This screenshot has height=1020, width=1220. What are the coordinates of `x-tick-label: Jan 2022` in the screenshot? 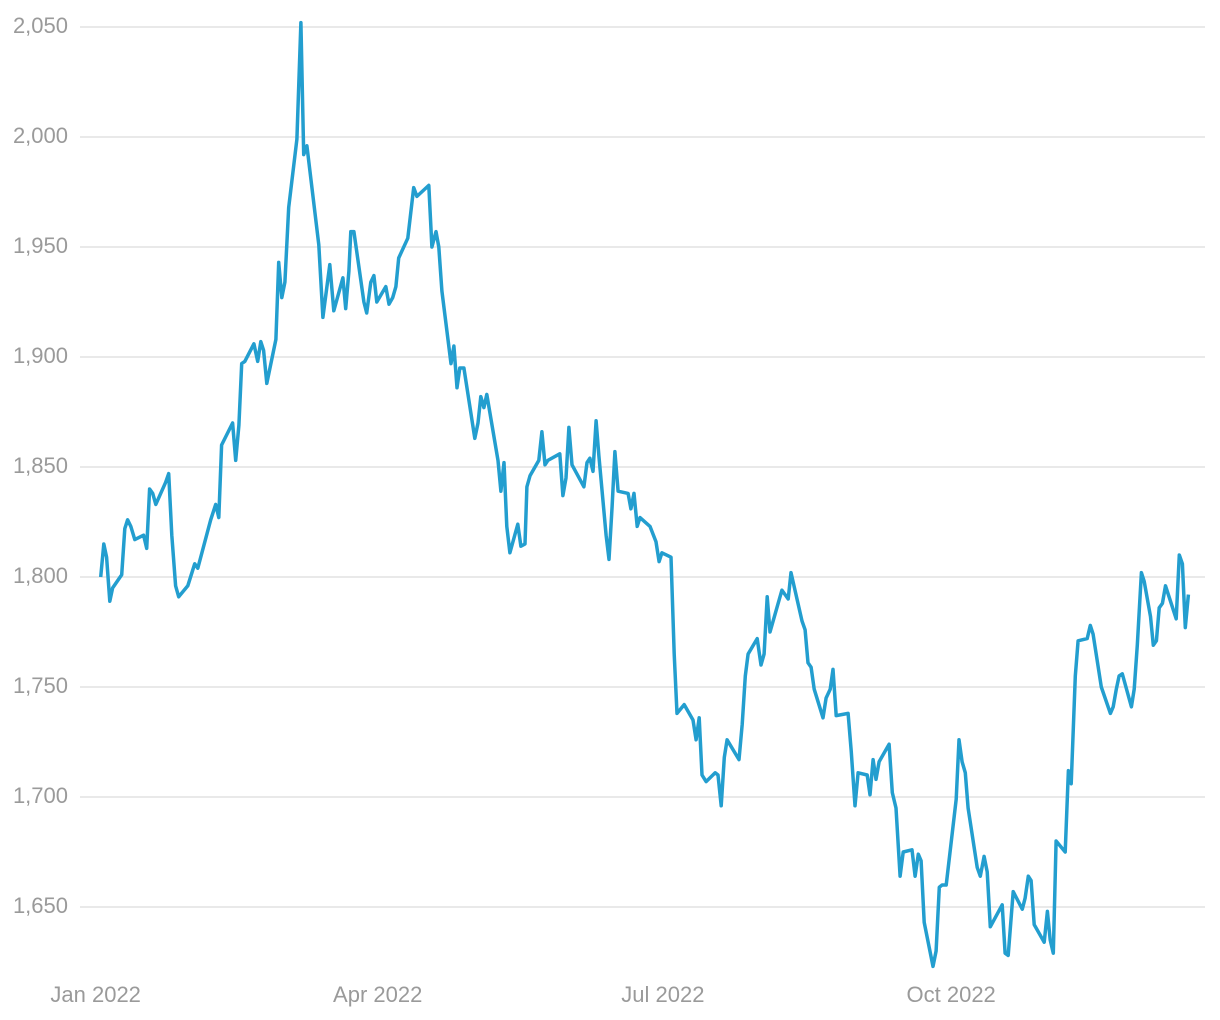 It's located at (95, 994).